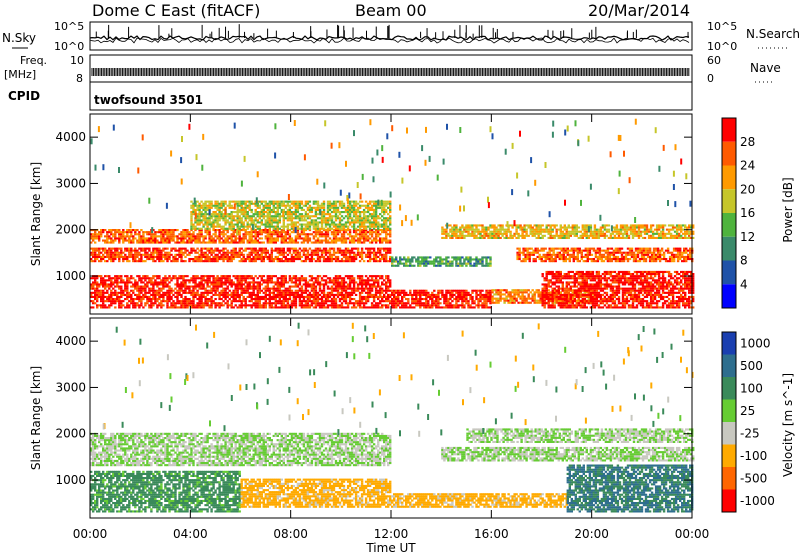 The width and height of the screenshot is (800, 554). What do you see at coordinates (77, 60) in the screenshot?
I see `freq-tick-top: 10` at bounding box center [77, 60].